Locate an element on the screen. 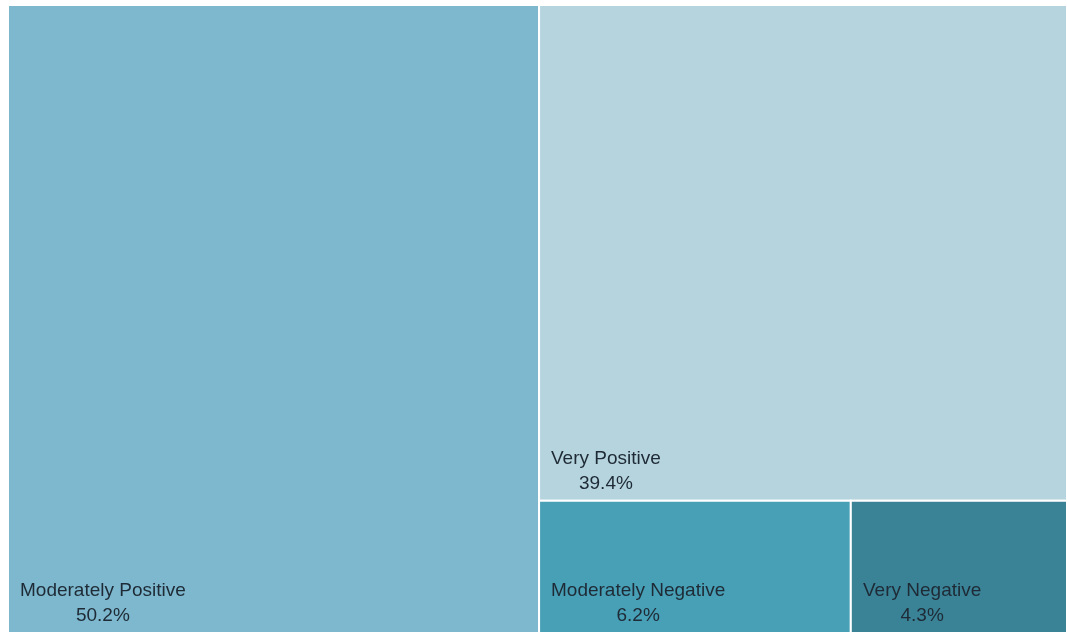 This screenshot has height=633, width=1067. data-label: 6.2% is located at coordinates (638, 614).